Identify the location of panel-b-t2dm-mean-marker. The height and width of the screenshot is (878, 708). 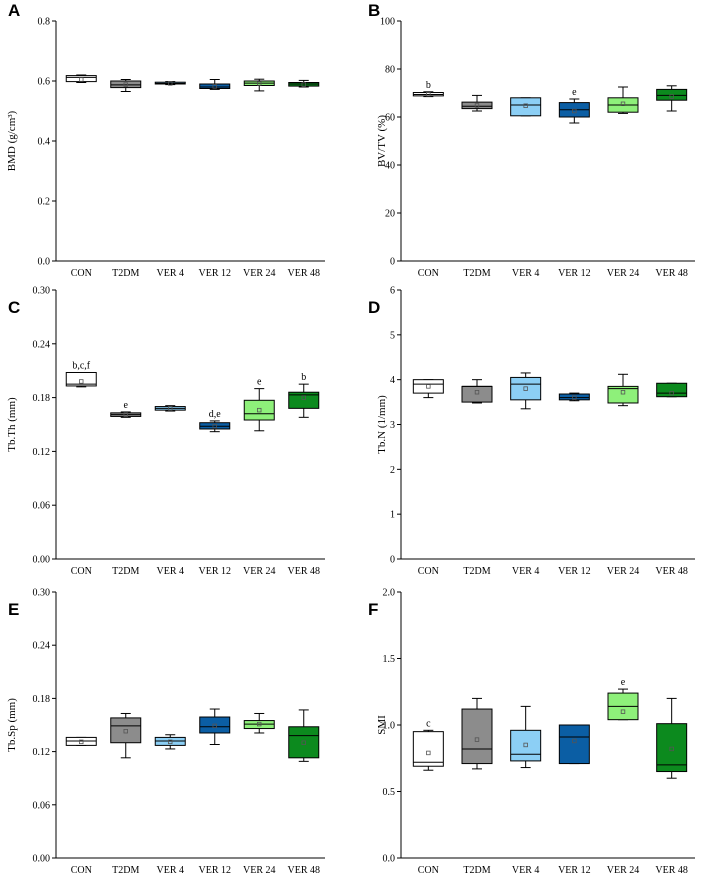
(477, 105).